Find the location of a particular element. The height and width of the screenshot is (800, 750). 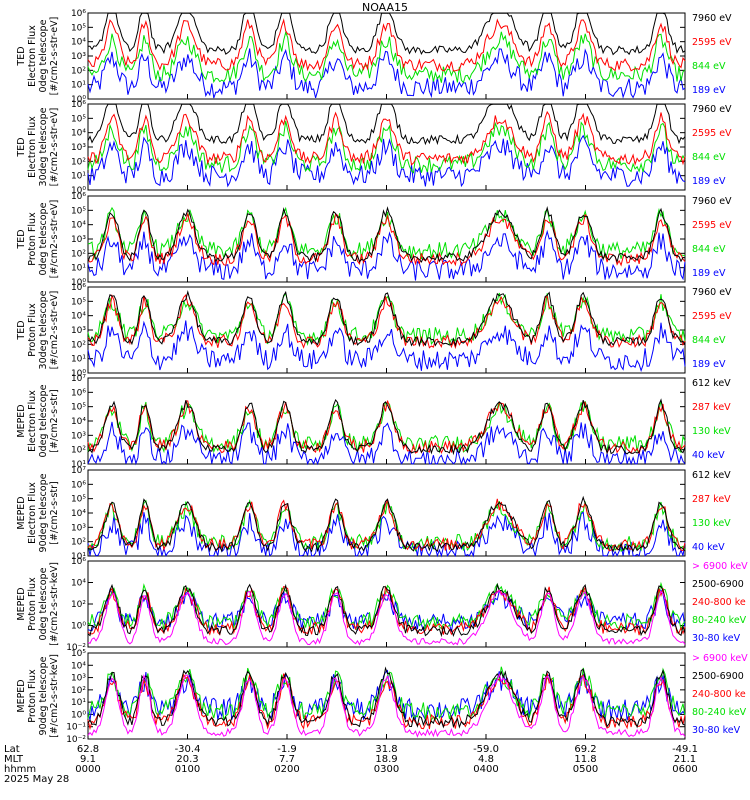

footer-hhmm-value: 0100 is located at coordinates (187, 769).